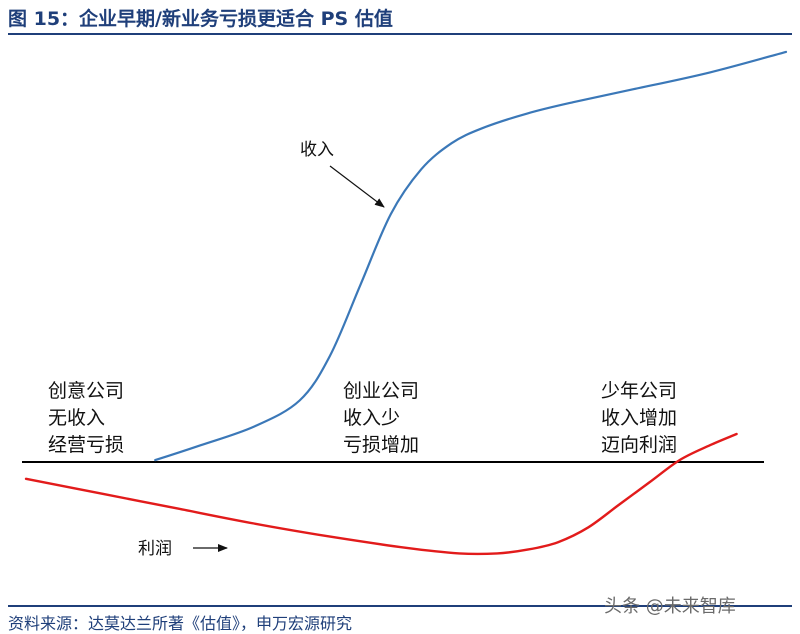 The width and height of the screenshot is (800, 634). I want to click on stage-1-line-3: 经营亏损, so click(86, 445).